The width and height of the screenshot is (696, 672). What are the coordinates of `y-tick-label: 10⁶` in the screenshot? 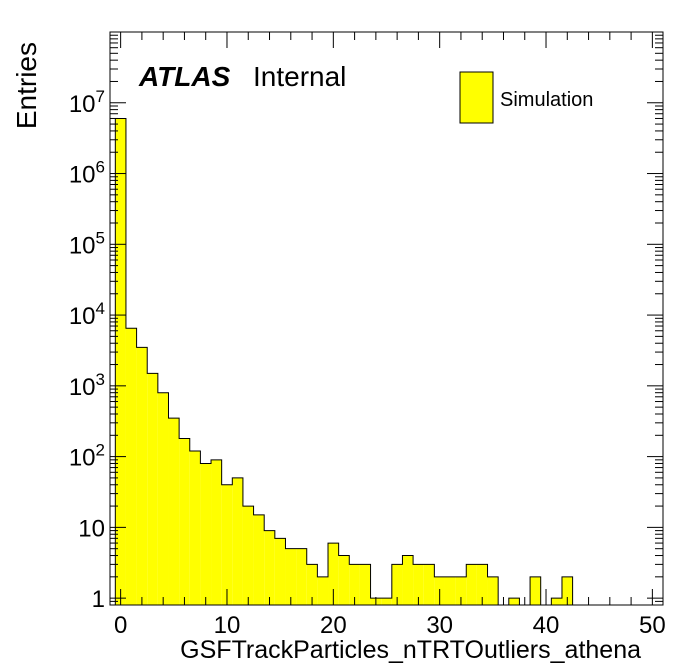 It's located at (87, 173).